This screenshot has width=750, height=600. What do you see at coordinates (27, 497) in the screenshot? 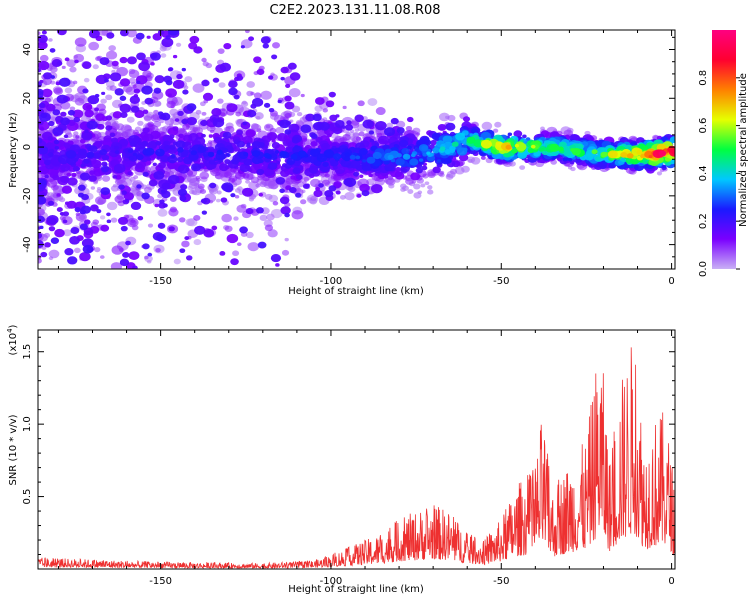
I see `snr-y-tick-label: 0.5` at bounding box center [27, 497].